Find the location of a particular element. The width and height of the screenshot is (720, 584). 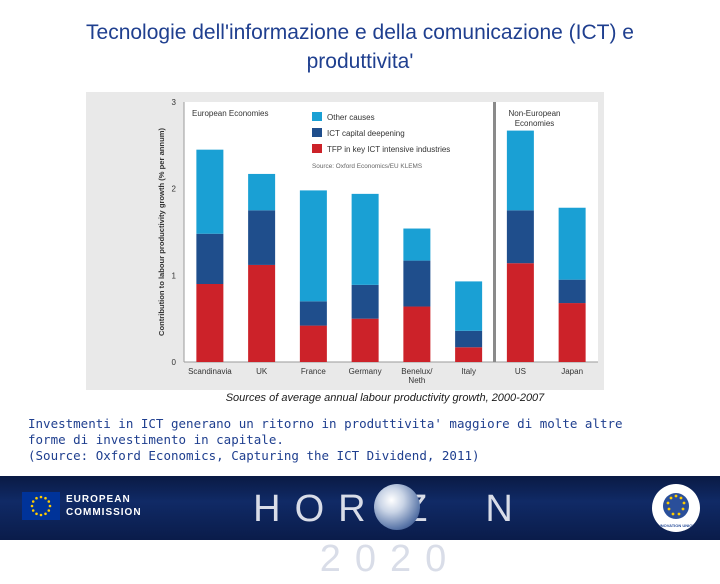

innovation-union-logo: INNOVATION UNION is located at coordinates (676, 508).